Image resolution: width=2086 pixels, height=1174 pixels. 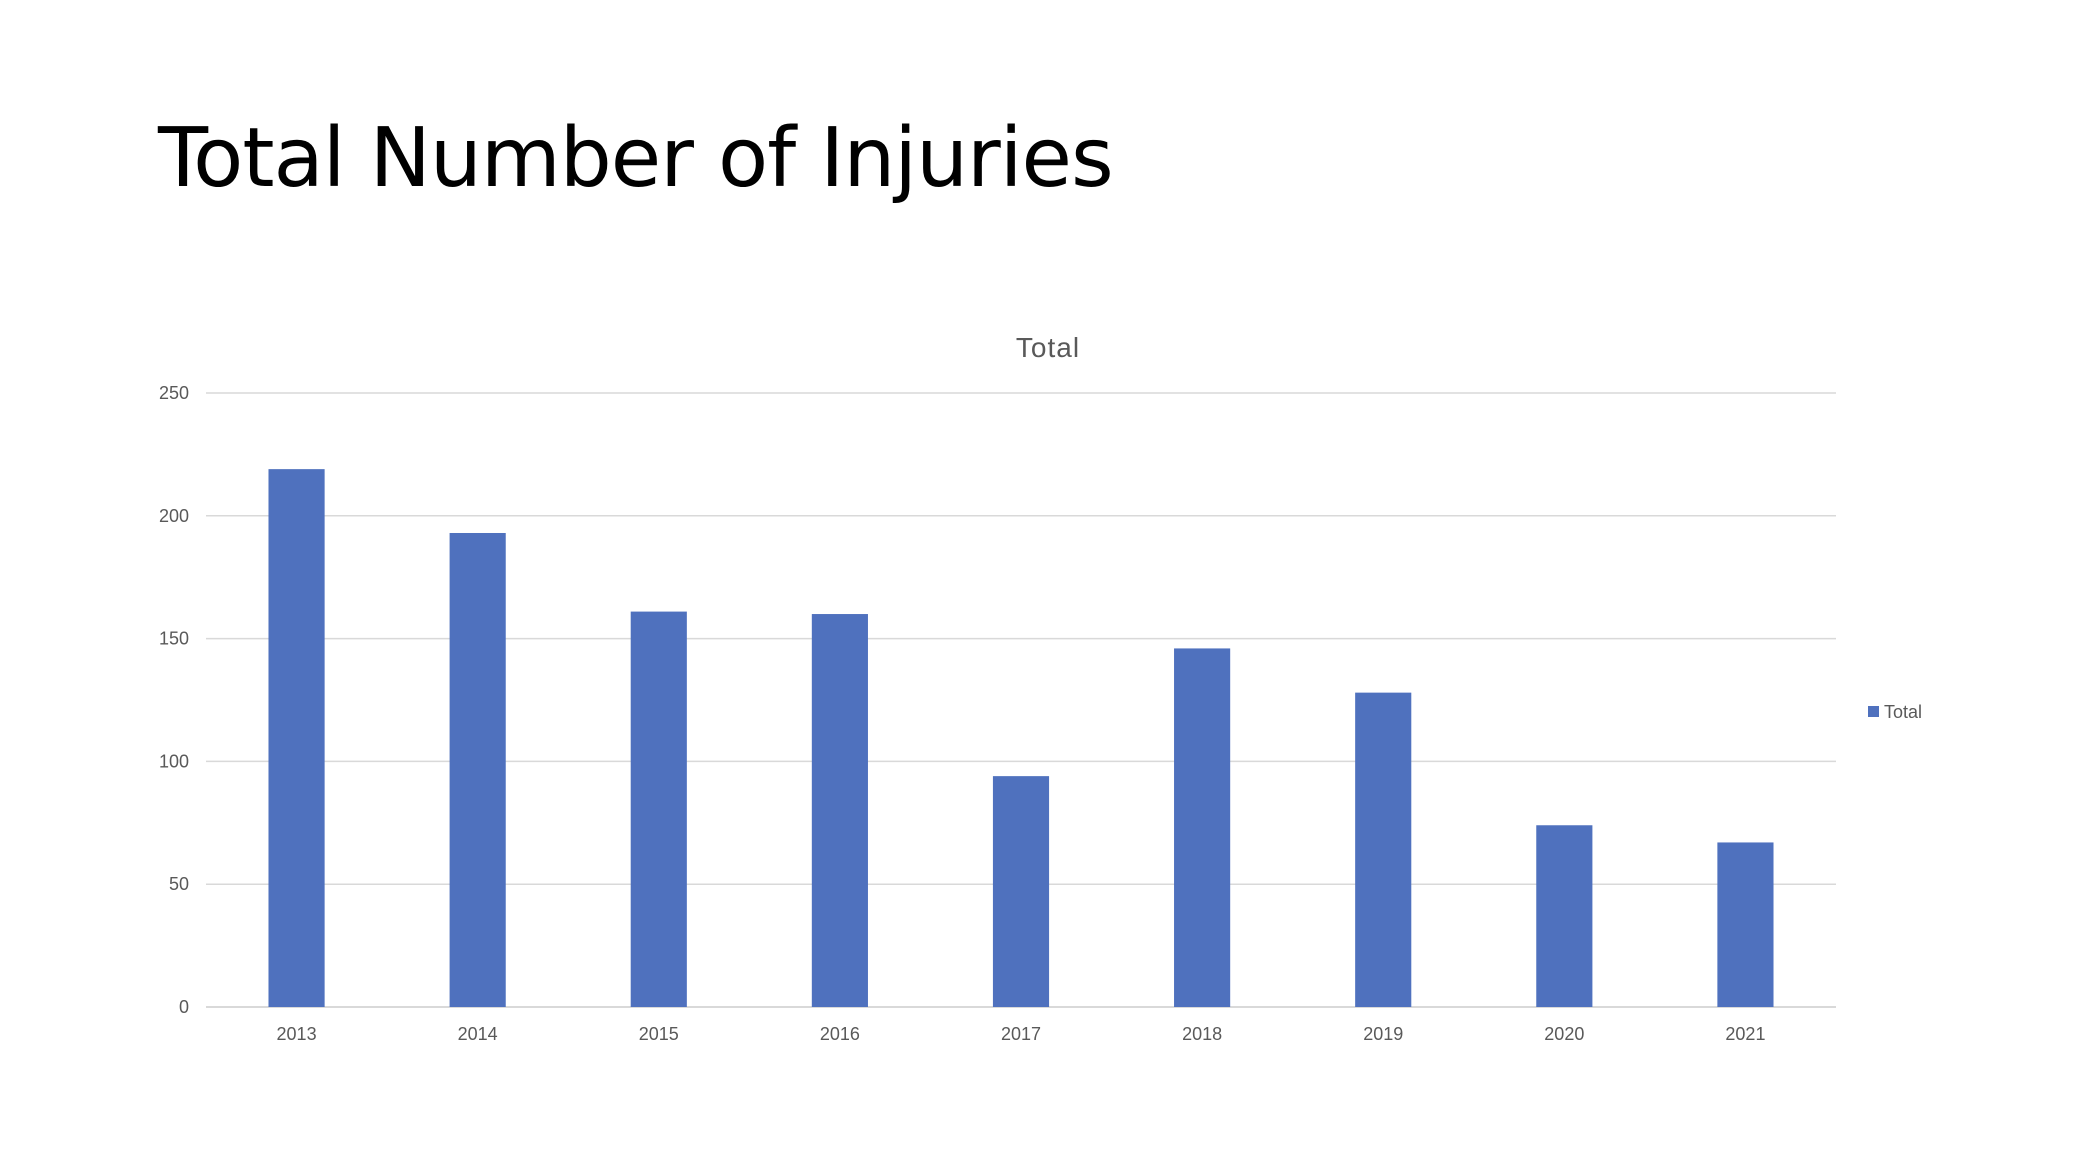 I want to click on bar-2021, so click(x=1745, y=924).